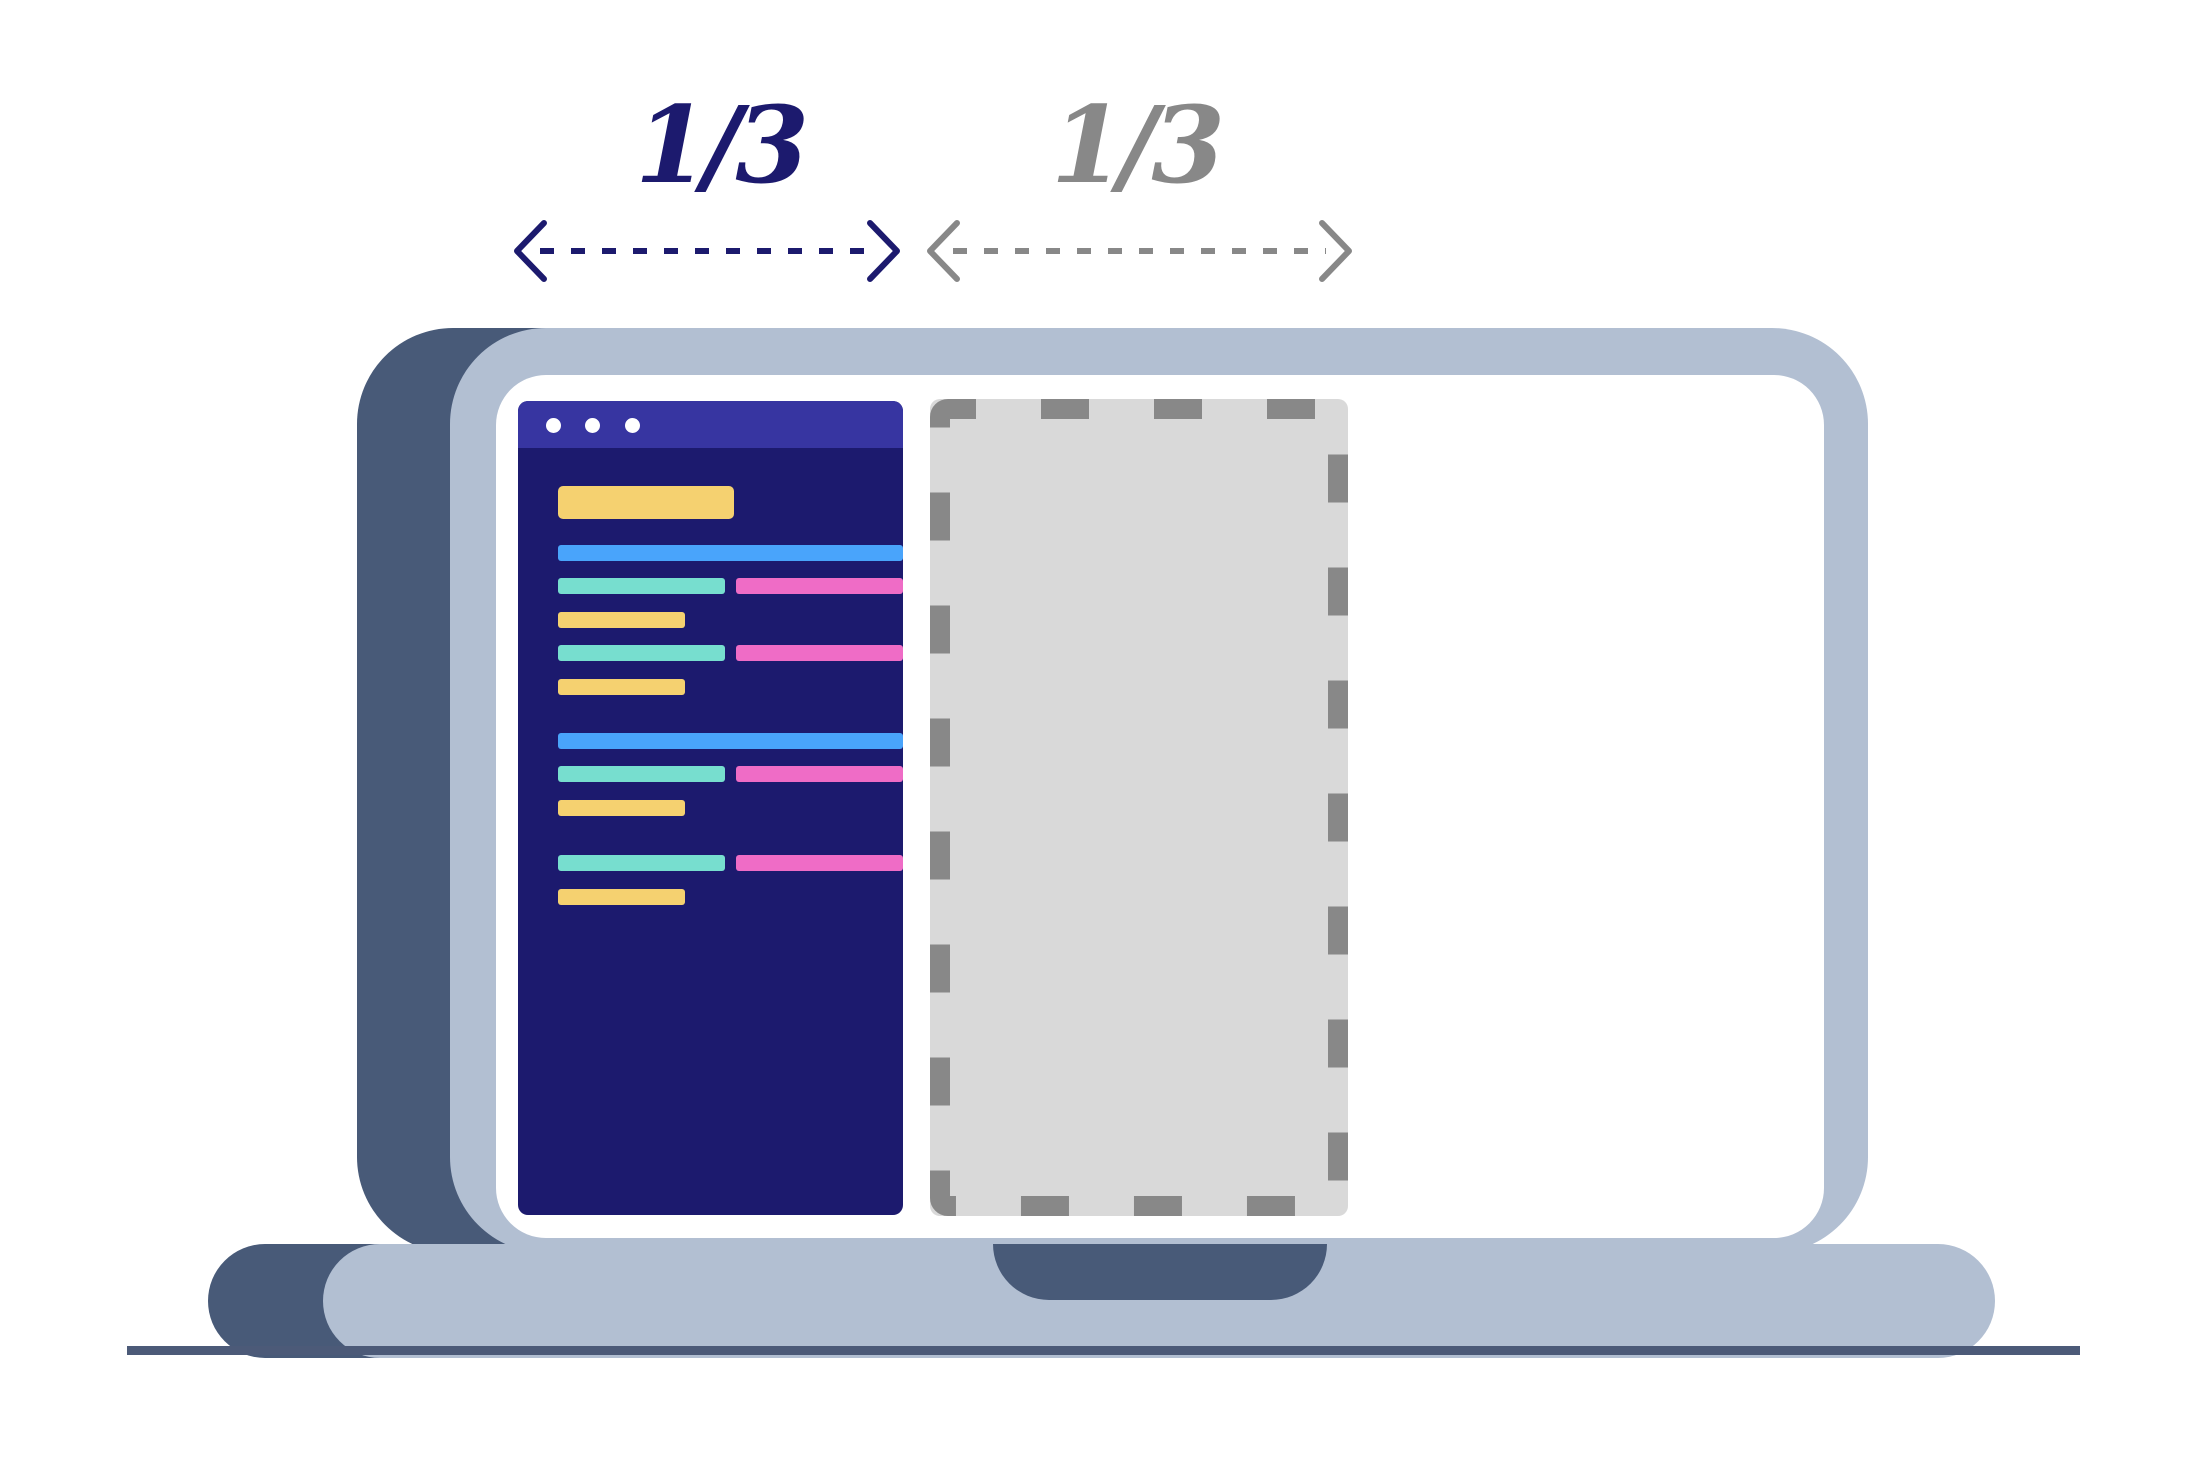 The height and width of the screenshot is (1482, 2196). What do you see at coordinates (1160, 1272) in the screenshot?
I see `laptop-trackpad-notch` at bounding box center [1160, 1272].